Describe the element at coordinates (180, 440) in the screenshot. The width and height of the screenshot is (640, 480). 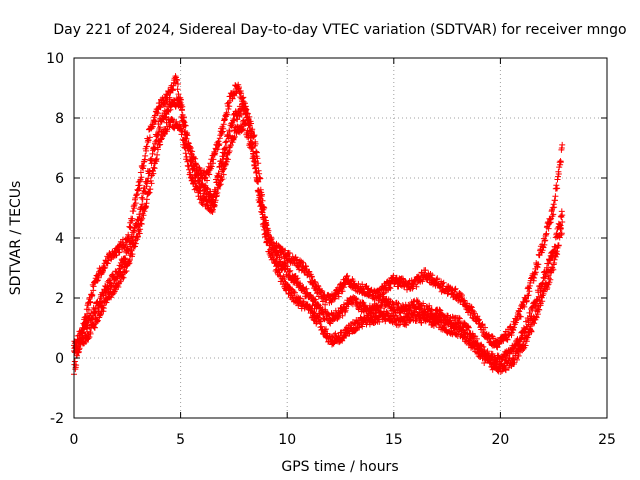
I see `x-tick-label: 5` at that location.